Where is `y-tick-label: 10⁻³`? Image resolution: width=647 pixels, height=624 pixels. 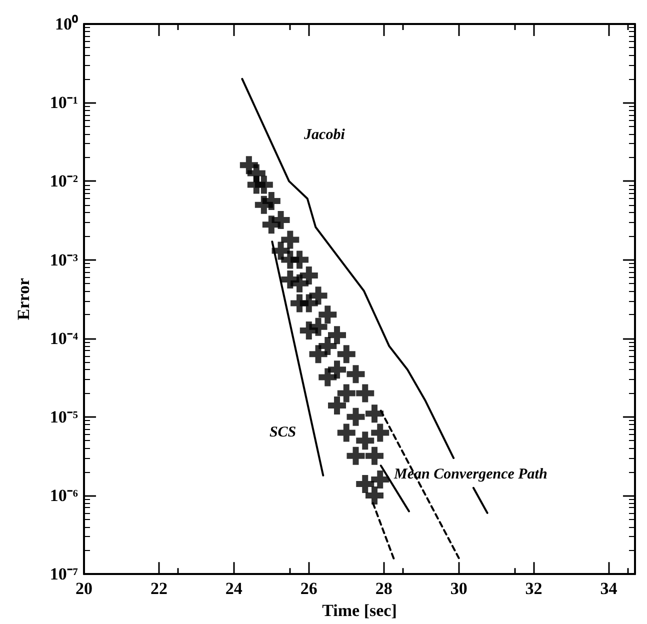
y-tick-label: 10⁻³ is located at coordinates (64, 260).